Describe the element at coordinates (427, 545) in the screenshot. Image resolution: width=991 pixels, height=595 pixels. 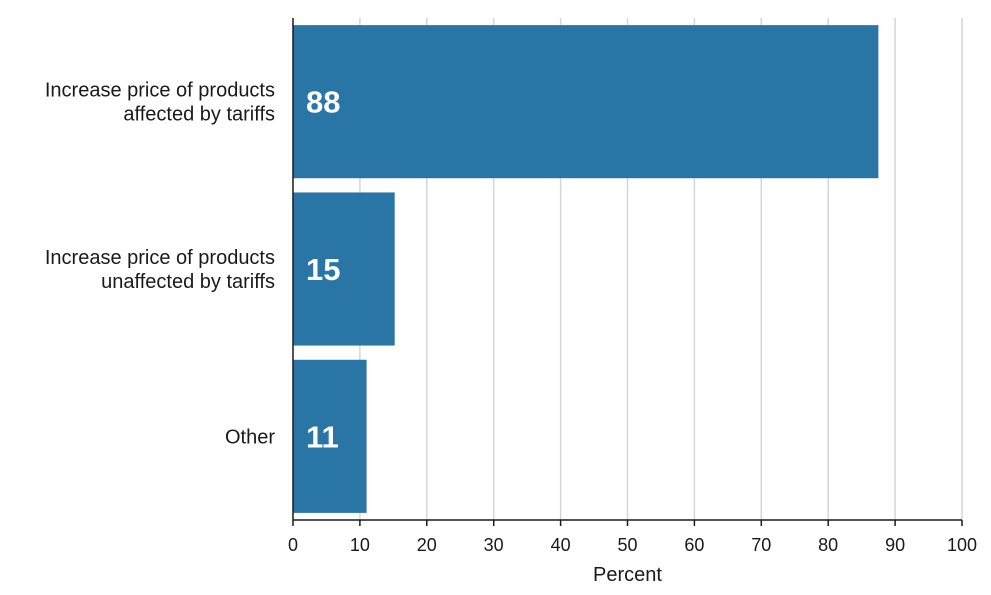
I see `x-tick-label-20: 20` at that location.